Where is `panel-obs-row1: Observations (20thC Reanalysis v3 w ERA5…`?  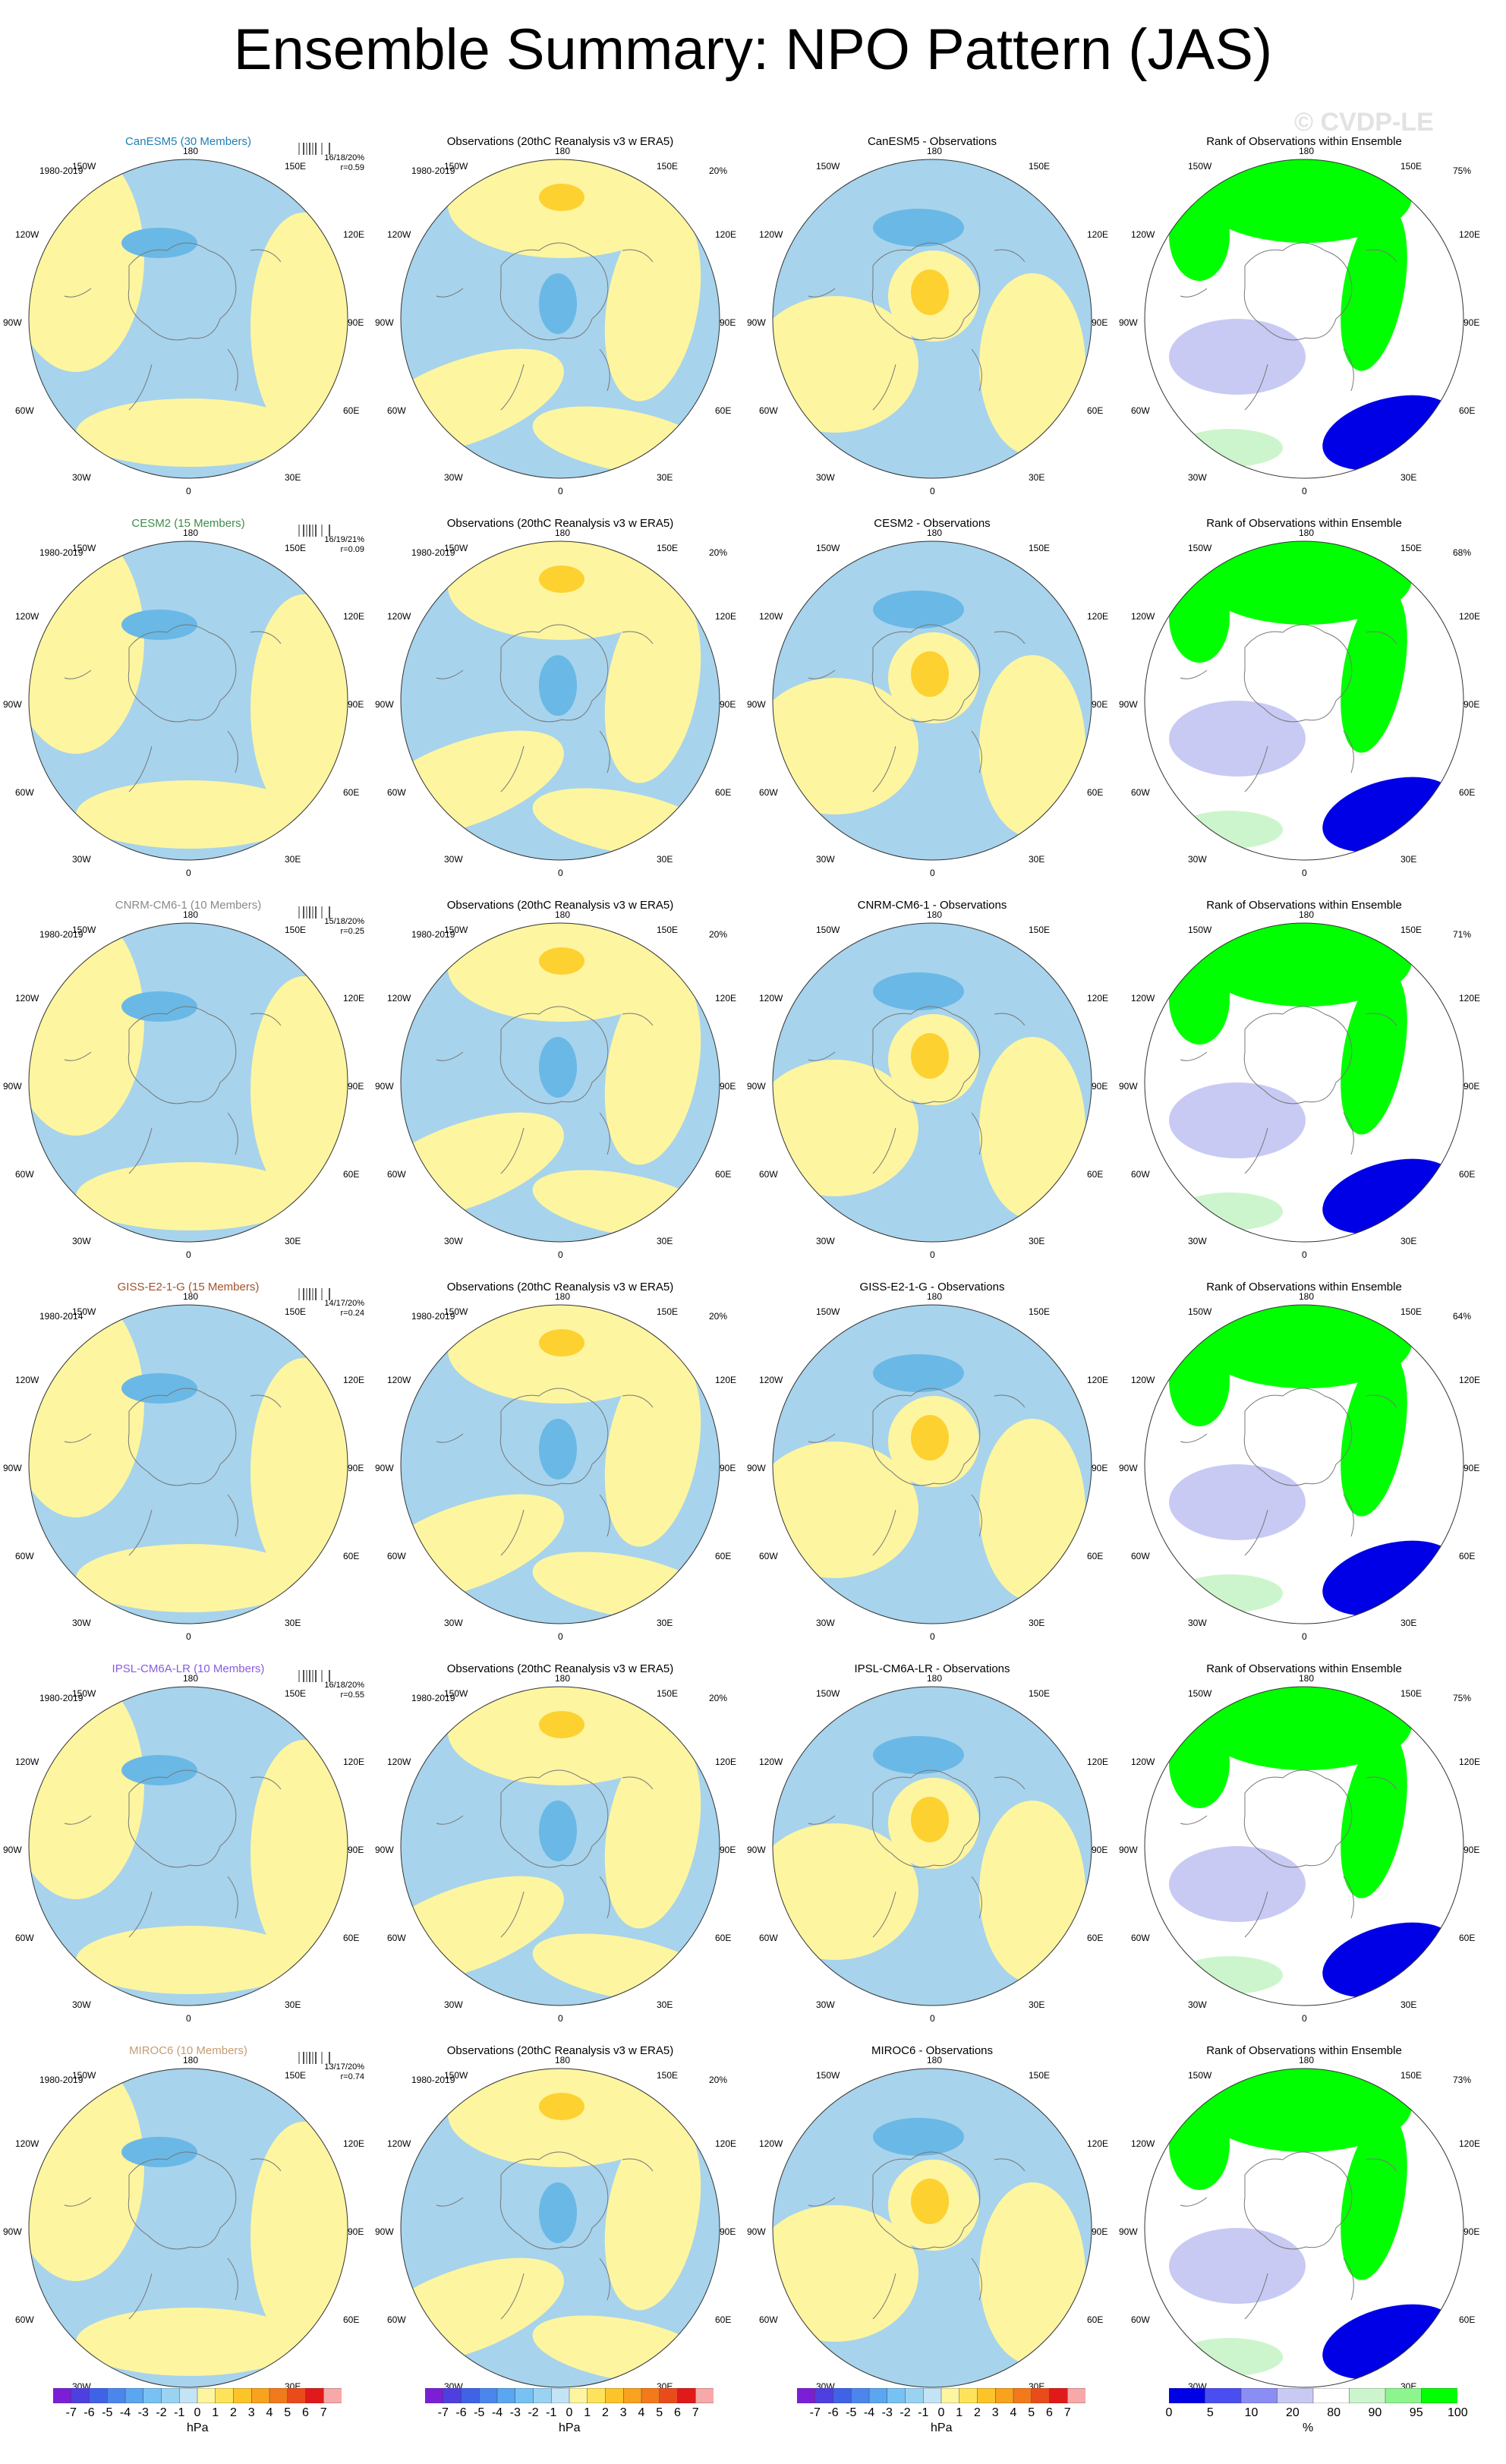 panel-obs-row1: Observations (20thC Reanalysis v3 w ERA5… is located at coordinates (560, 688).